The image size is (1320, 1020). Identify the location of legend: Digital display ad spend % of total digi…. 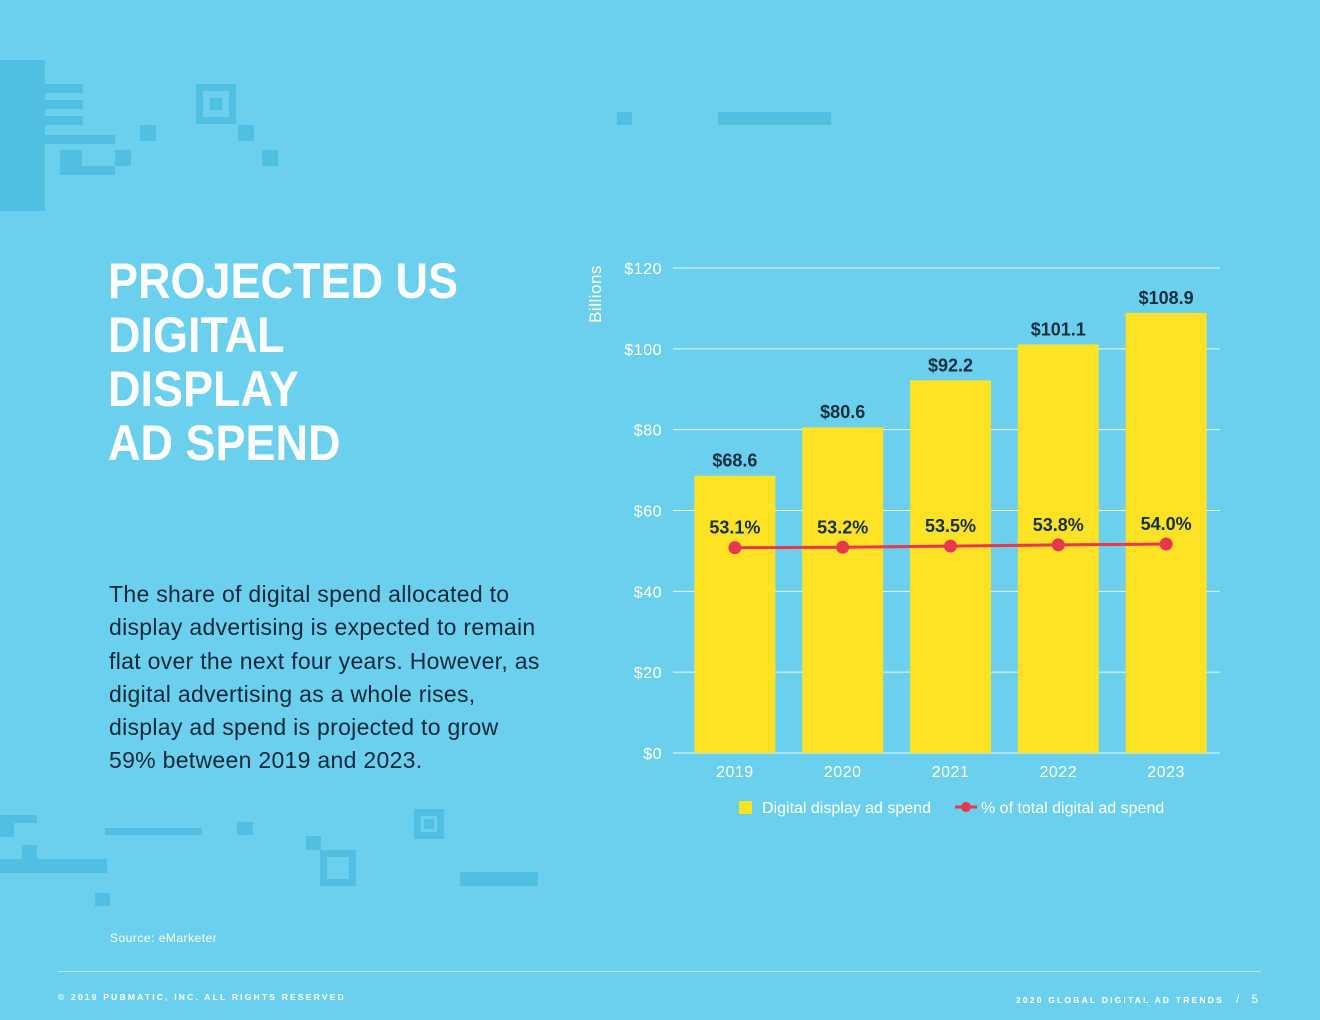
(951, 808).